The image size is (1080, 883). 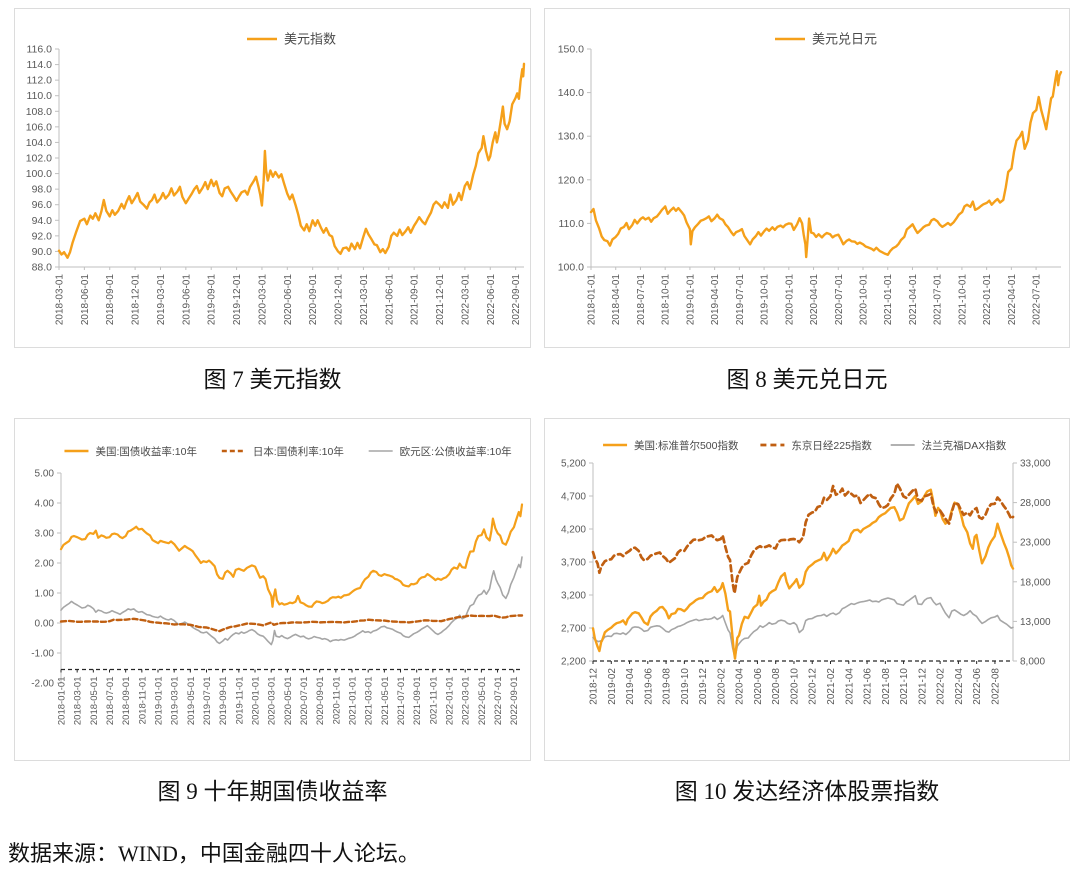 I want to click on legend: 美元兑日元, so click(x=826, y=39).